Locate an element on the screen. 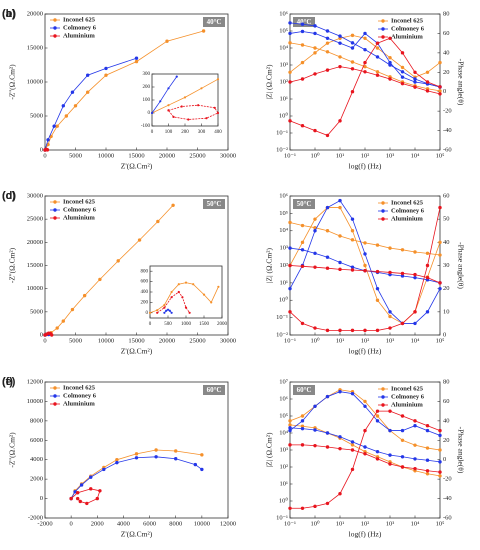 The height and width of the screenshot is (550, 480). legend-label: Inconel 625 is located at coordinates (407, 388).